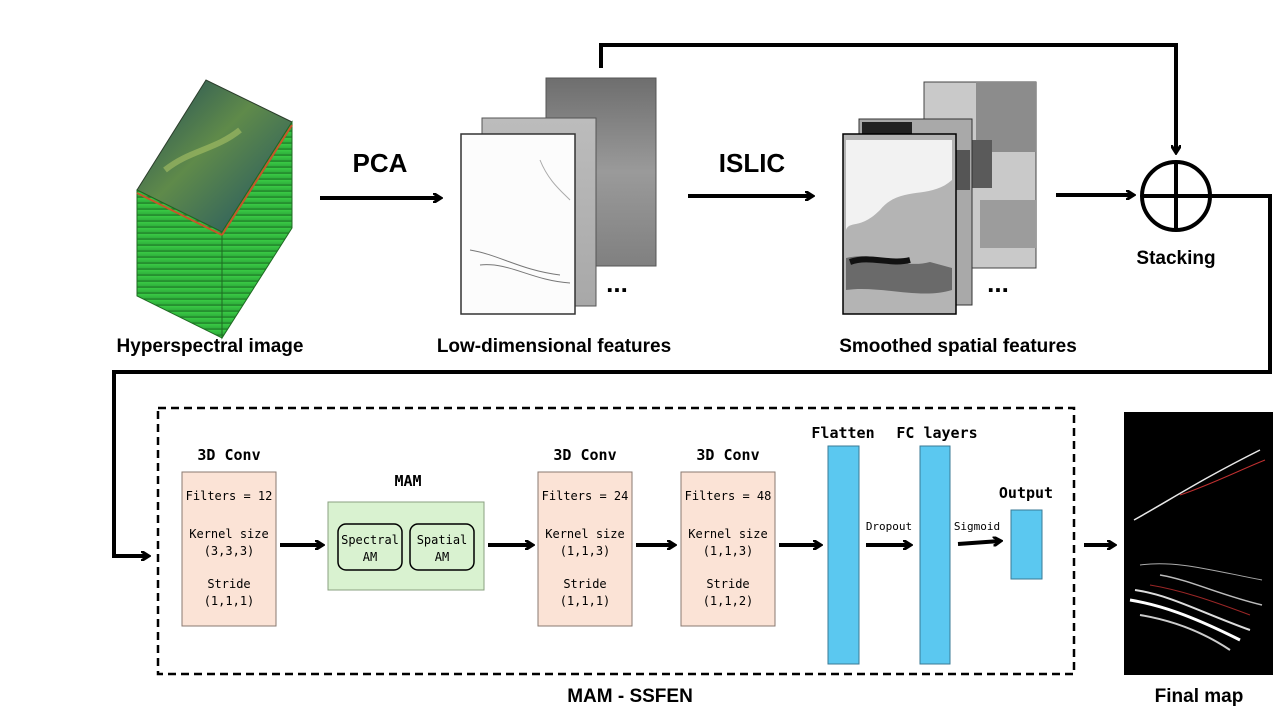 The height and width of the screenshot is (709, 1283). I want to click on flatten-layer, so click(843, 555).